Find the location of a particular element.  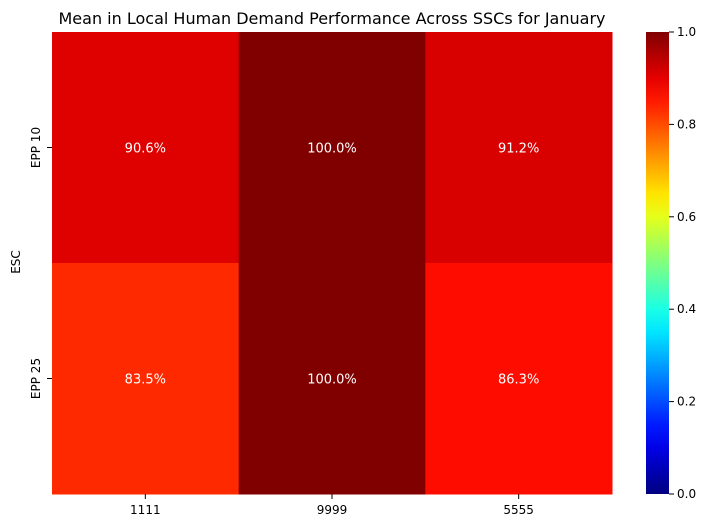

cell-value-label: 91.2% is located at coordinates (518, 149).